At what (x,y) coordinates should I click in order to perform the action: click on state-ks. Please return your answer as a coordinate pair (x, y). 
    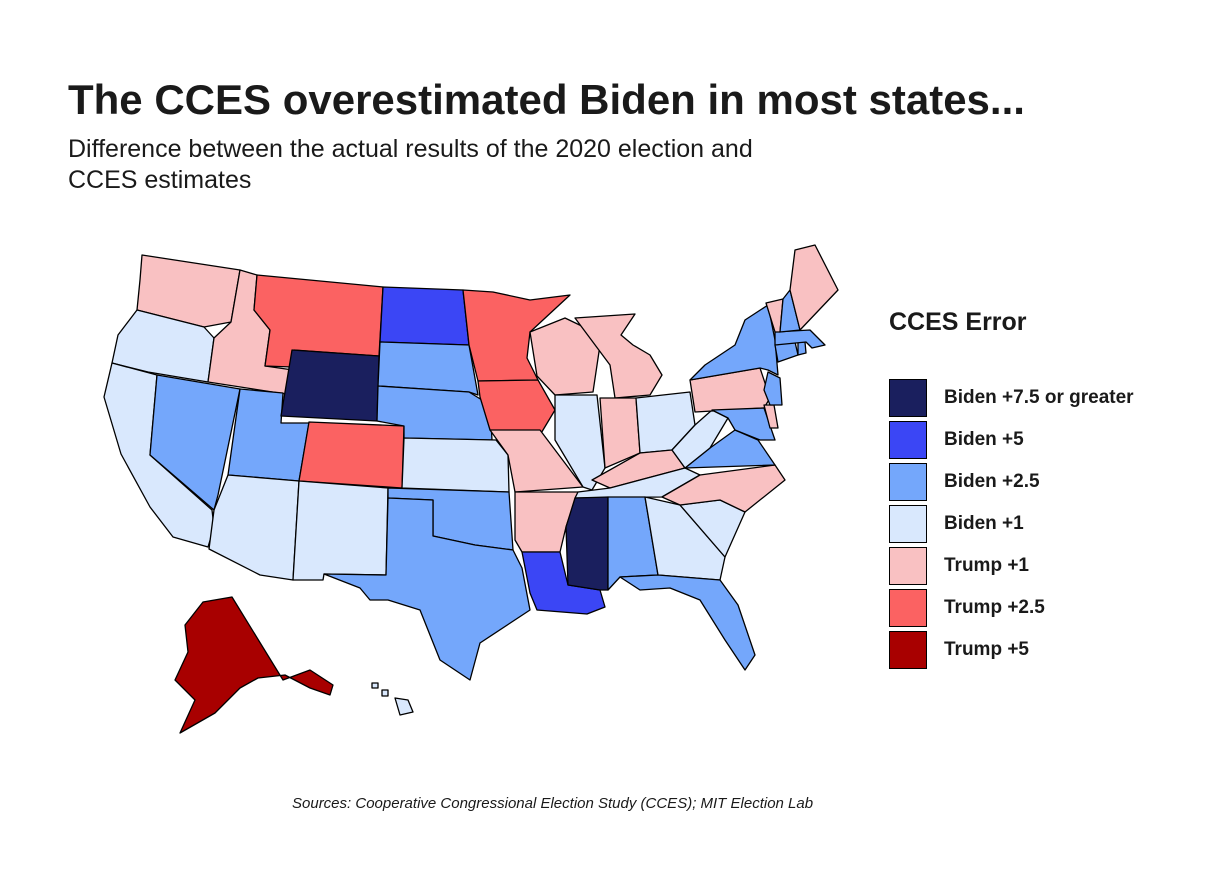
    Looking at the image, I should click on (455, 465).